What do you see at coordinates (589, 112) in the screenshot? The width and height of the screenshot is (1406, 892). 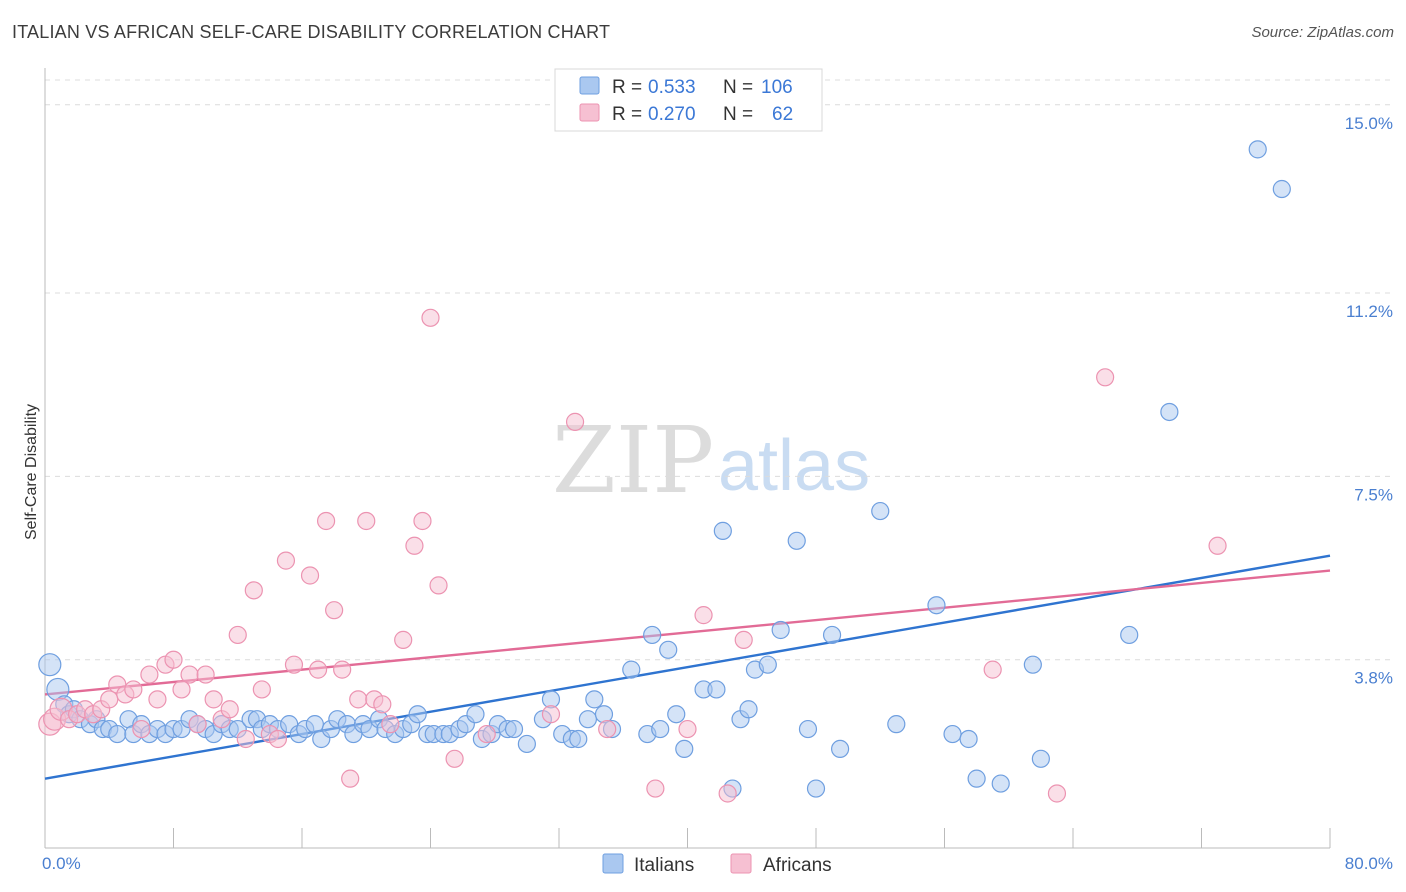 I see `legend-swatch-africans` at bounding box center [589, 112].